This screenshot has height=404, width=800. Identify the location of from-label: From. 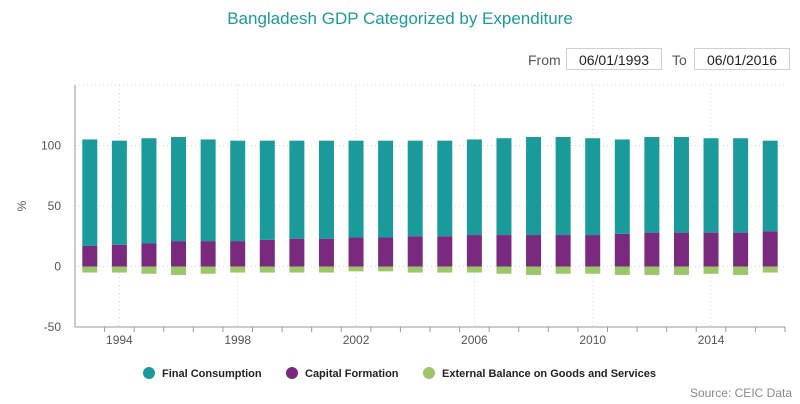
(544, 60).